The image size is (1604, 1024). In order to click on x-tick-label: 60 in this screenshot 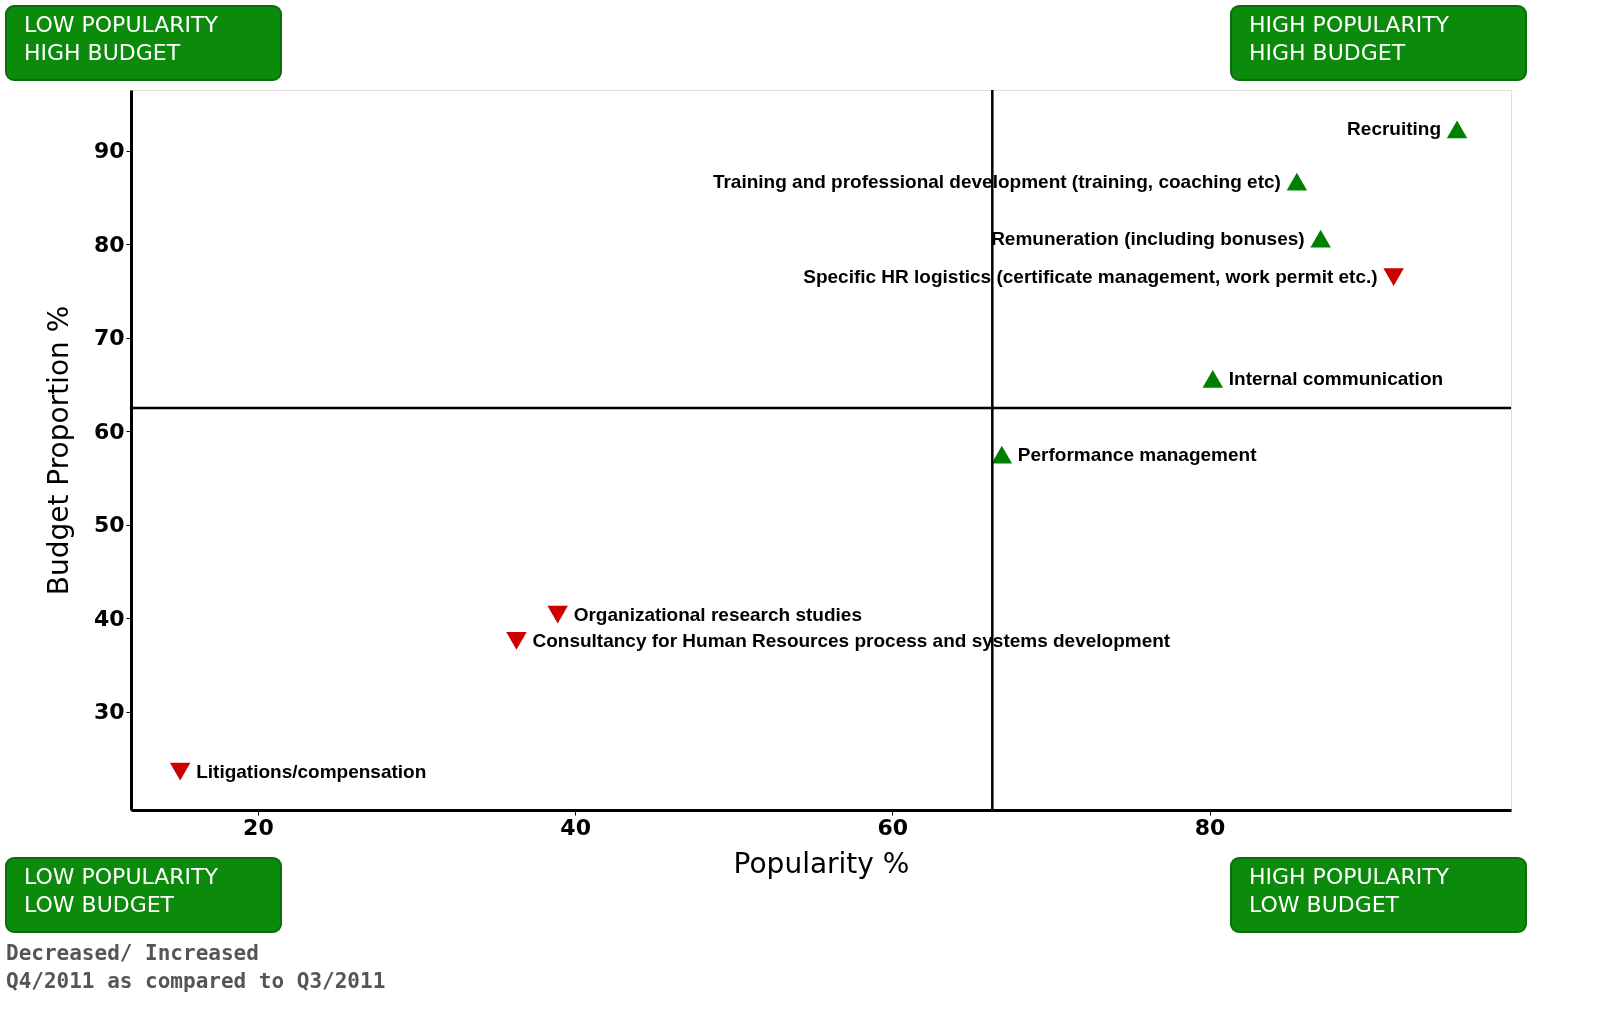, I will do `click(893, 827)`.